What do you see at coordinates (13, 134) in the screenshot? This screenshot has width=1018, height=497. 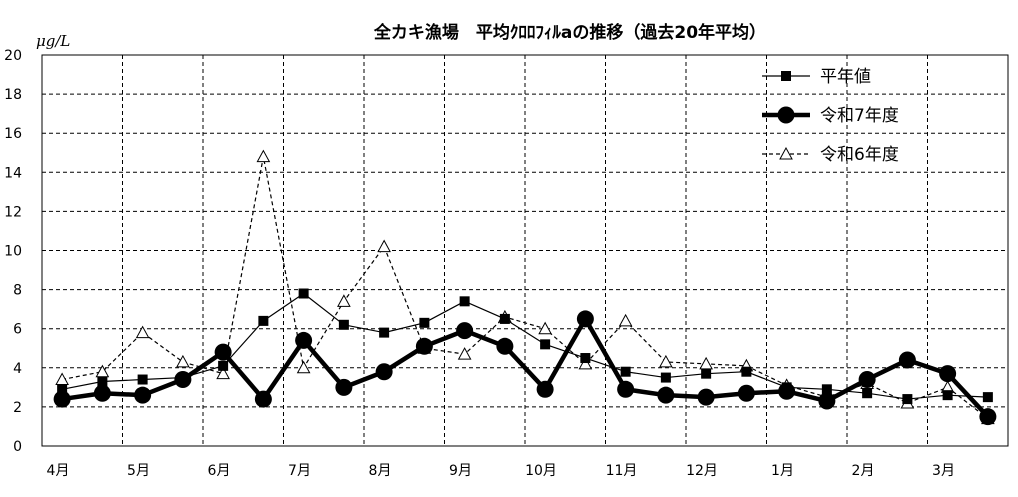 I see `y-tick-label: 16` at bounding box center [13, 134].